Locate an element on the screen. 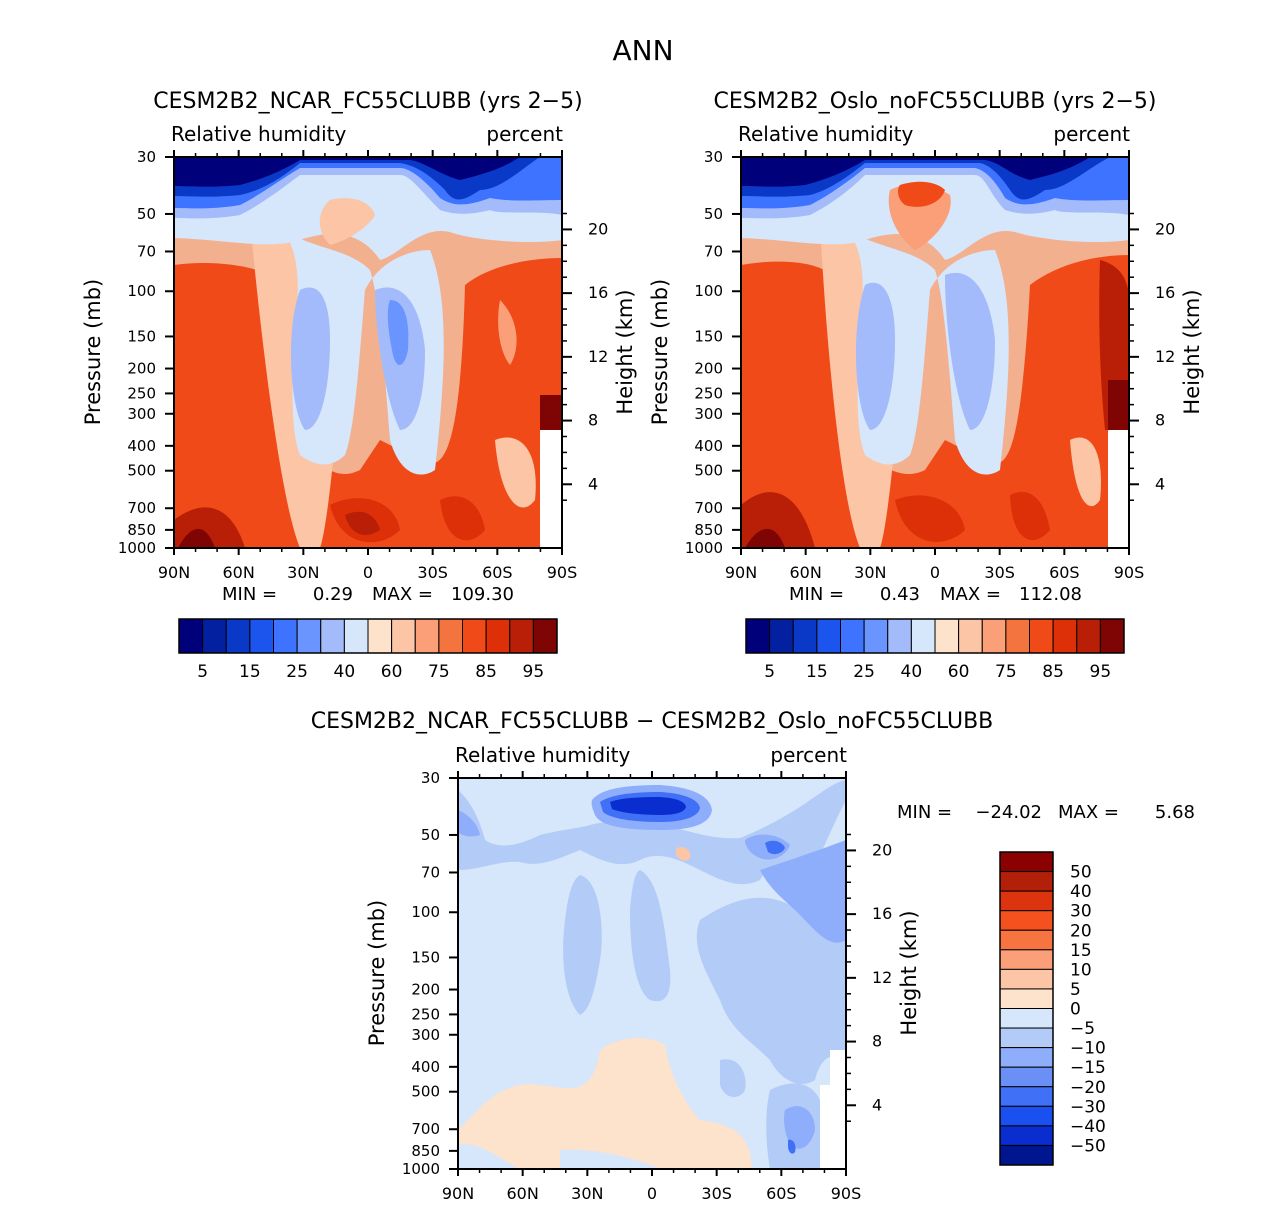  colorbar-label: 40 is located at coordinates (345, 672).